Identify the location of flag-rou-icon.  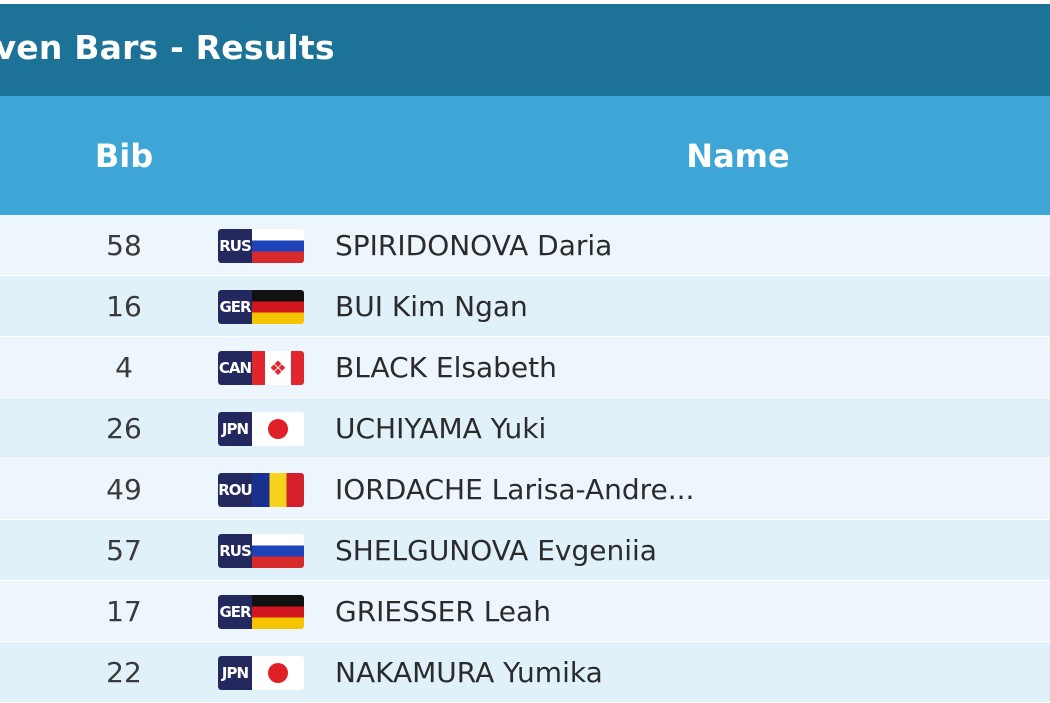
(278, 490).